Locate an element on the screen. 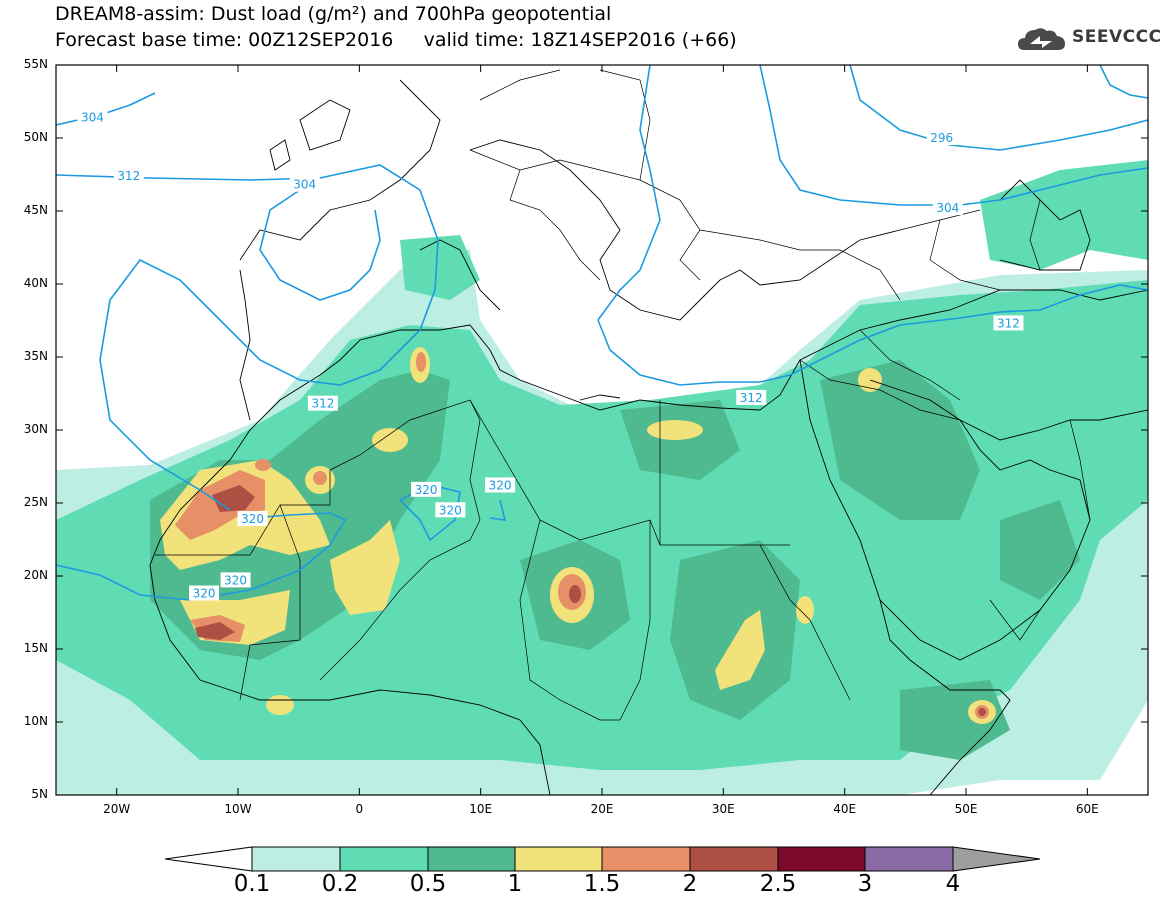  lat-tick-label: 55N is located at coordinates (35, 64).